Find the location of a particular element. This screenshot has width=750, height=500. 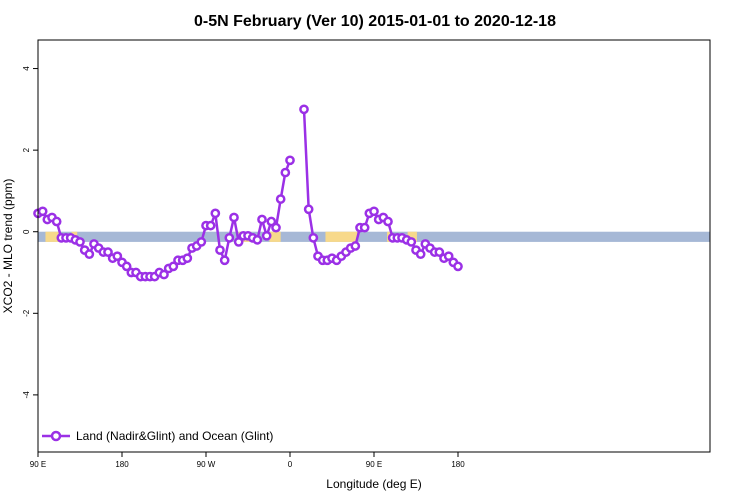

y-tick-label: -2 is located at coordinates (26, 313).